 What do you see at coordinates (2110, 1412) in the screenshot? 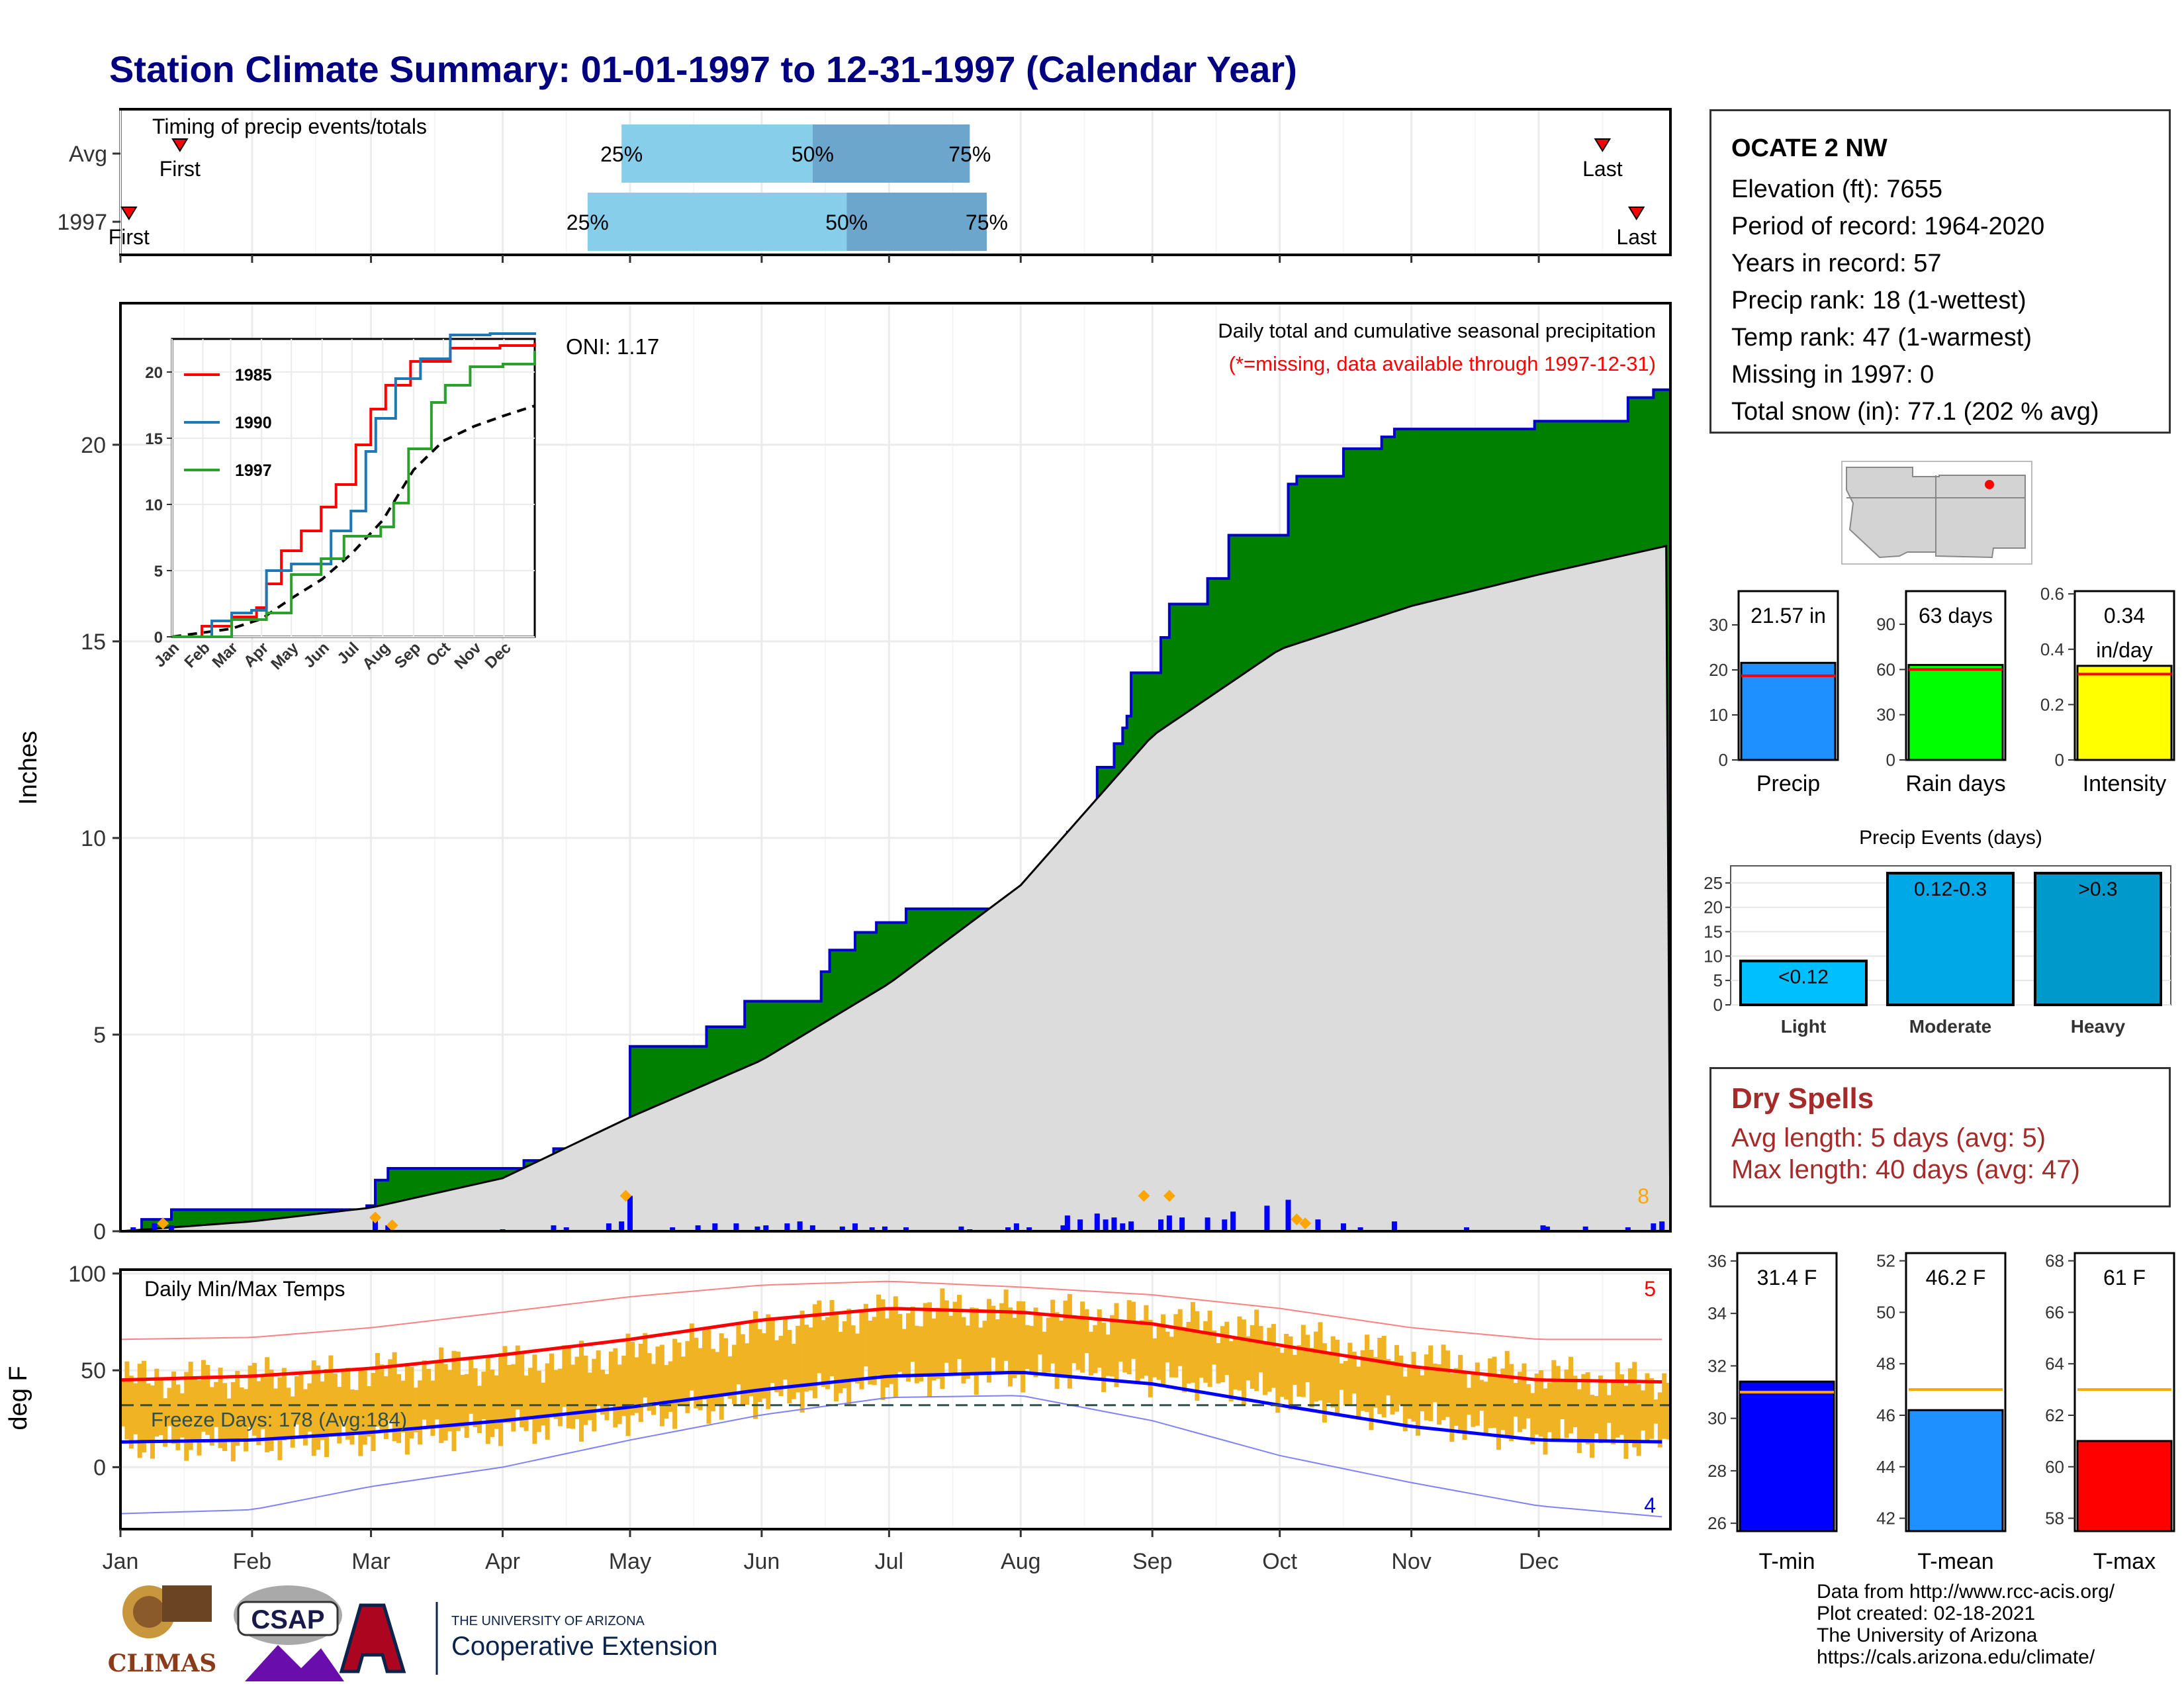
I see `temp-t-max-panel: 58 60 62 64 66 68 61 F T-max` at bounding box center [2110, 1412].